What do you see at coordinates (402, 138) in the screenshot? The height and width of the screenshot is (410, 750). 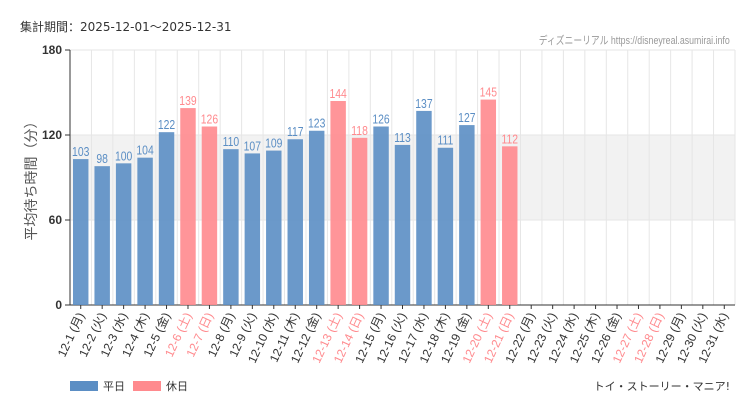 I see `data-label: 113` at bounding box center [402, 138].